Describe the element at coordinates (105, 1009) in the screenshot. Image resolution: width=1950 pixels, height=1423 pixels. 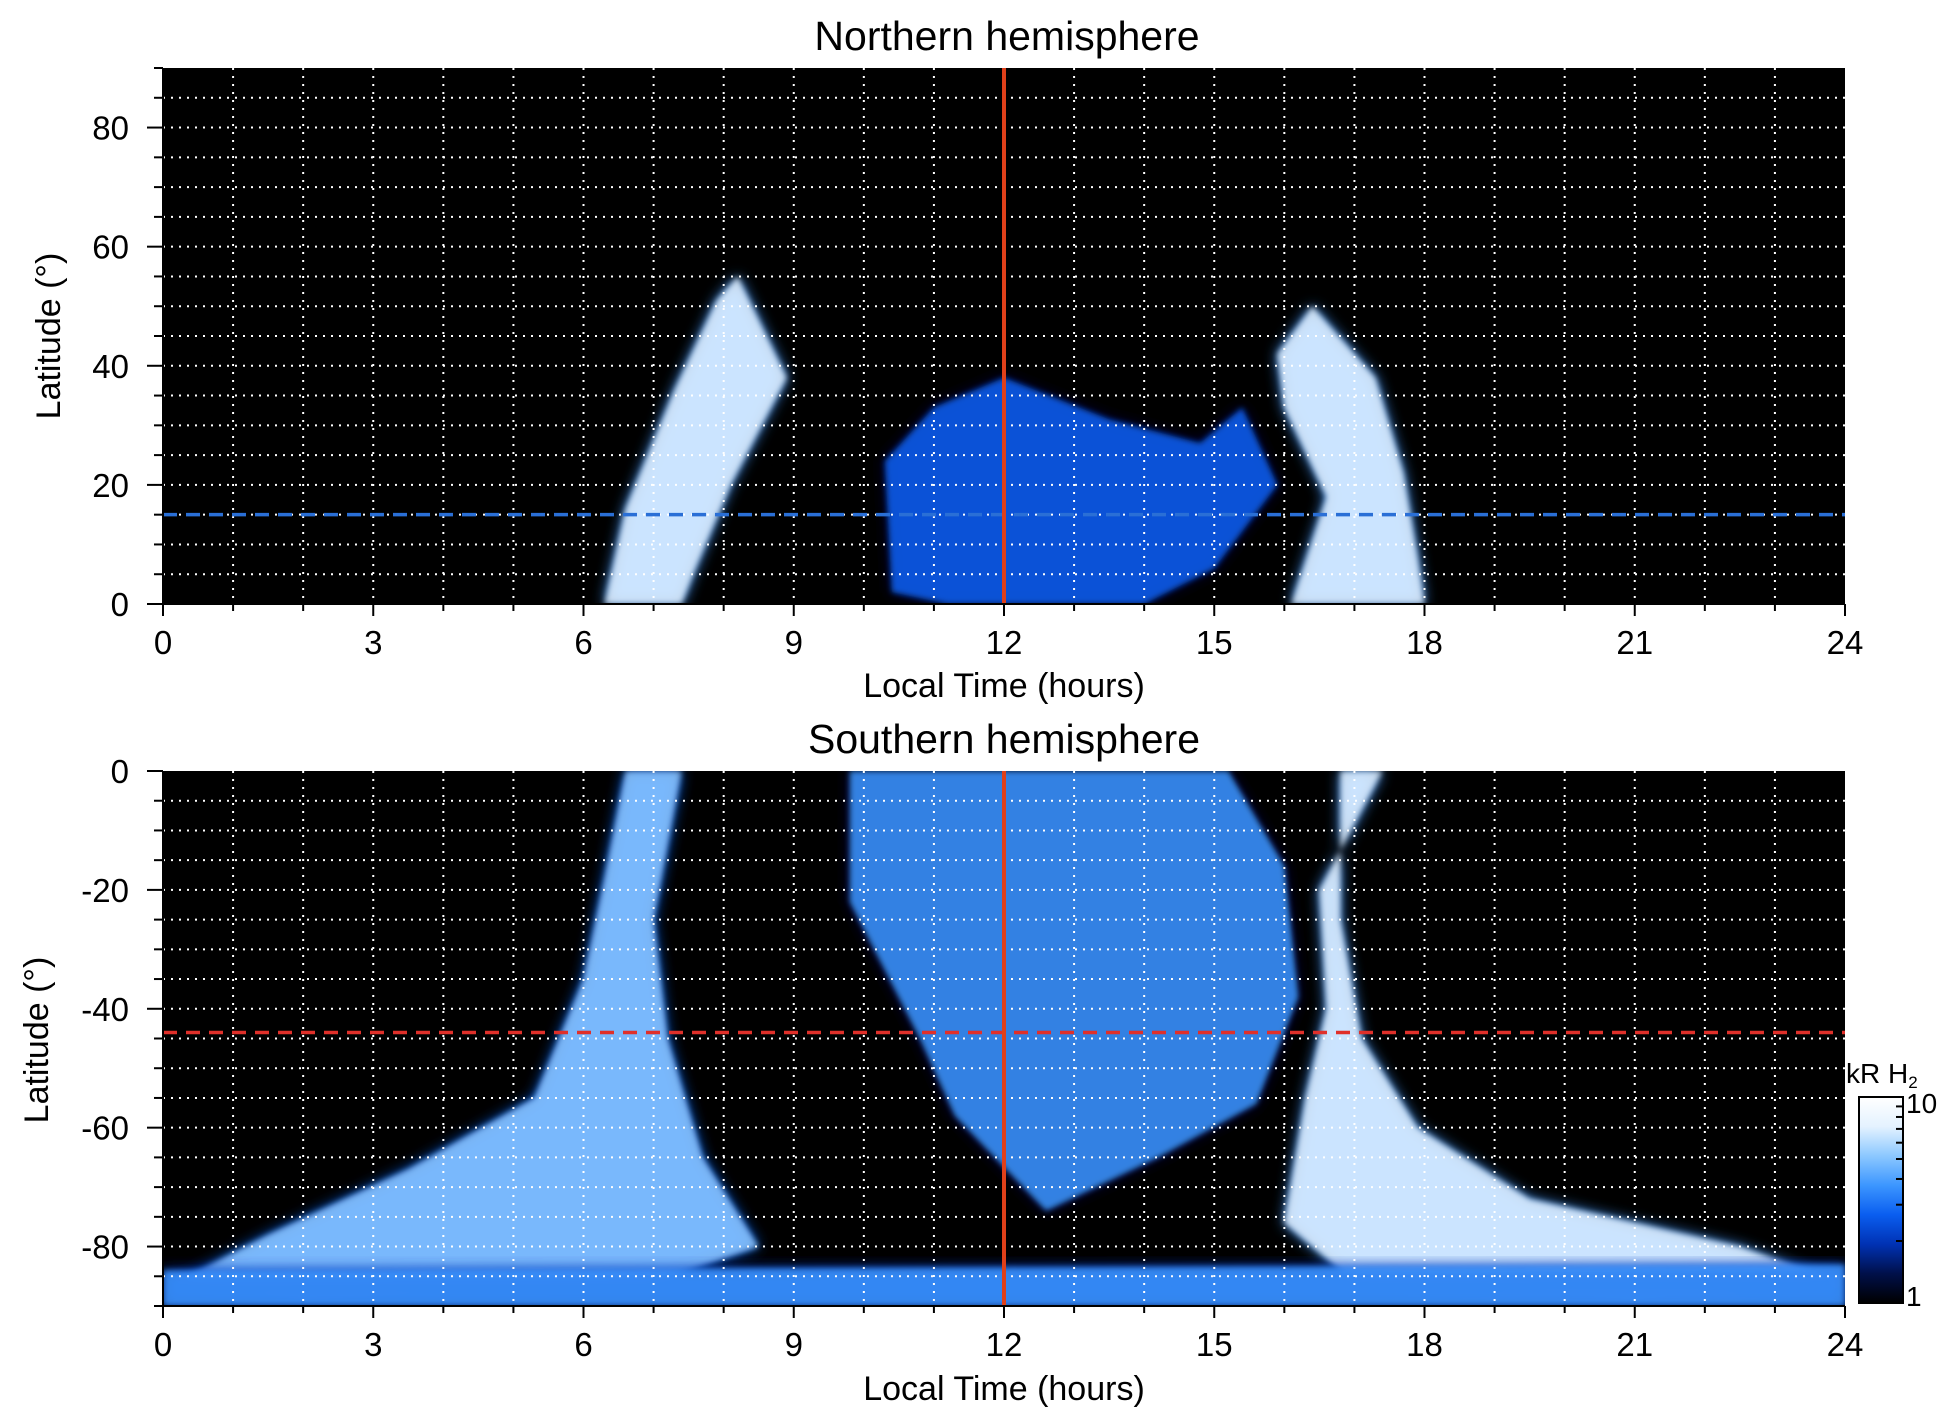
I see `y-tick-label: -40` at that location.